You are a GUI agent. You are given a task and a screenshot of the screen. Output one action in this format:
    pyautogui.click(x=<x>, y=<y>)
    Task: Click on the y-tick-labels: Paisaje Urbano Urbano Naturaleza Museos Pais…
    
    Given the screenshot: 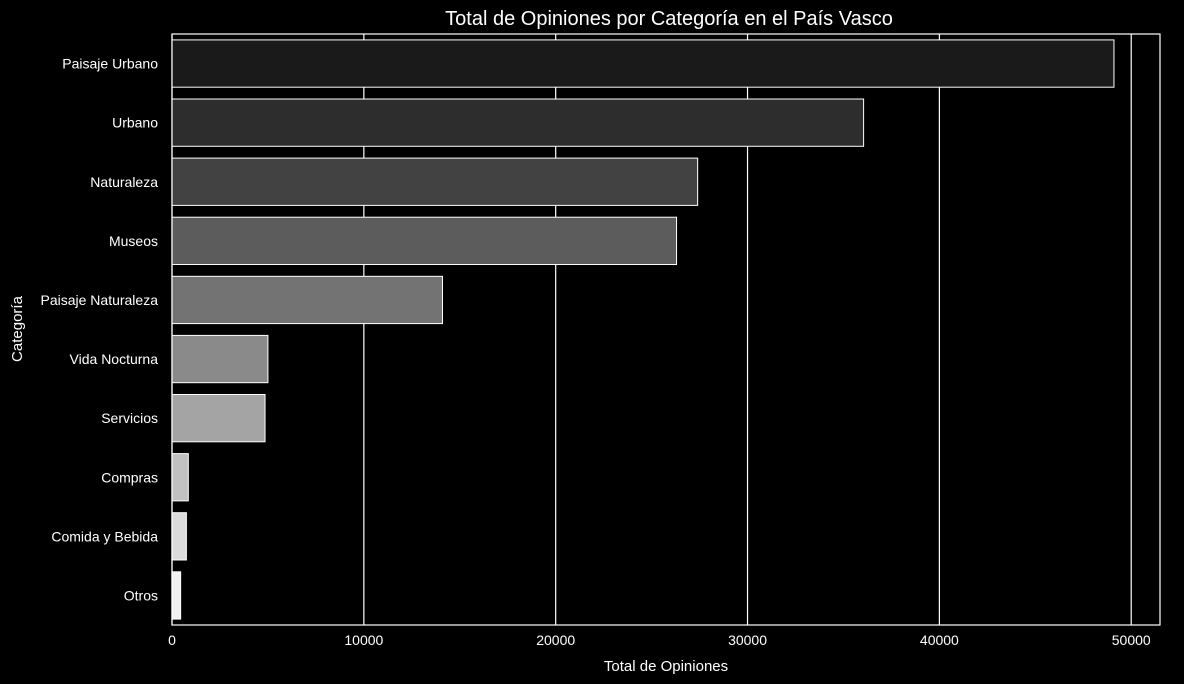 What is the action you would take?
    pyautogui.click(x=99, y=330)
    